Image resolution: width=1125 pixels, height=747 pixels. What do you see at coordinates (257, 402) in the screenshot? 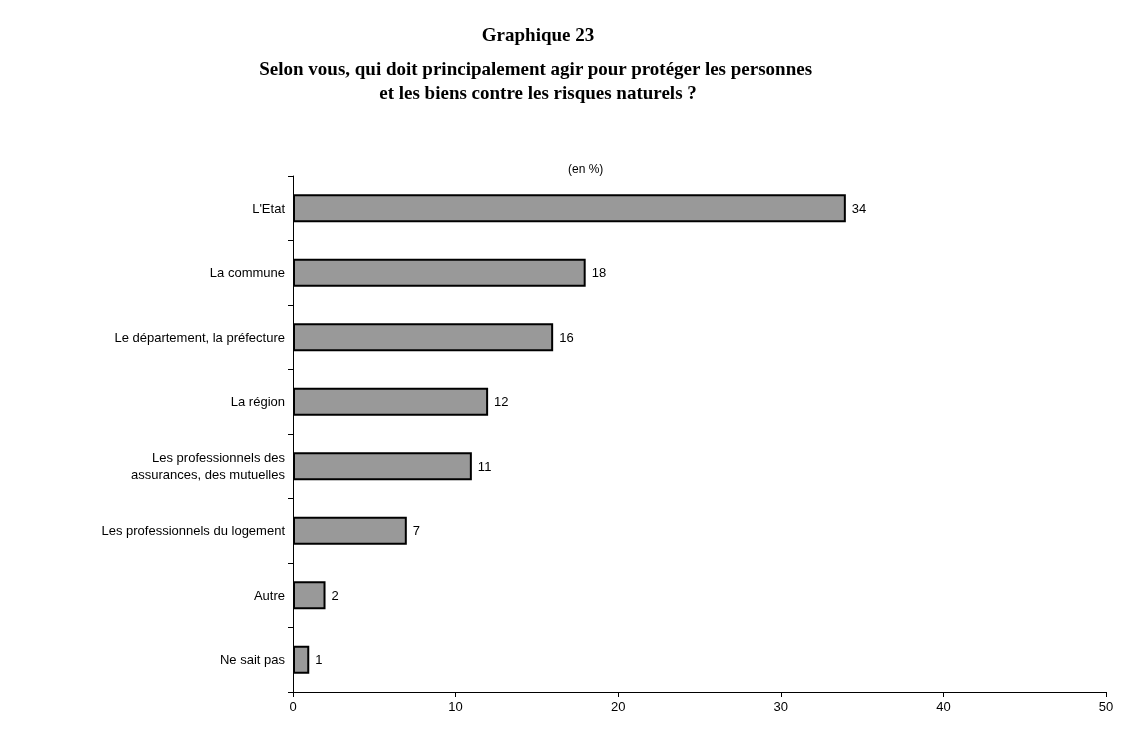
I see `y-tick-label: La région` at bounding box center [257, 402].